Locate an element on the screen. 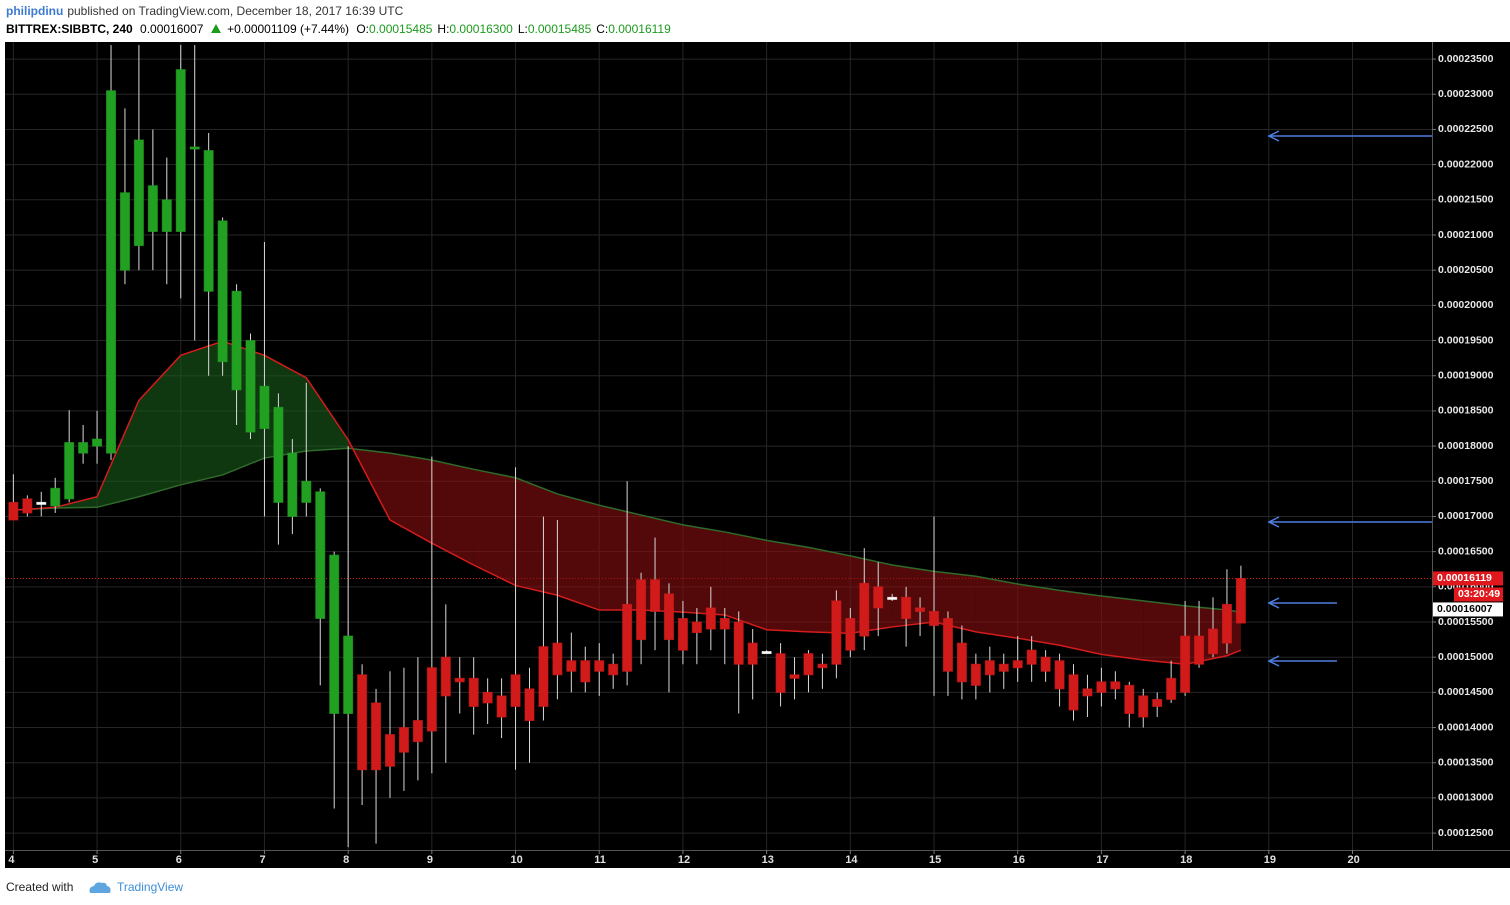 The image size is (1510, 905). y-tick-label: 0.00016500 is located at coordinates (1466, 551).